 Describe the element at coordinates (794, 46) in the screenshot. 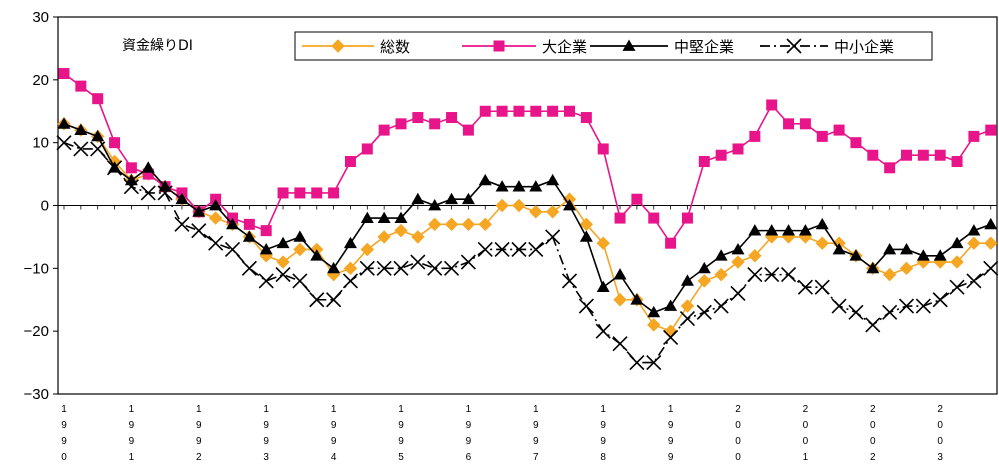

I see `legend-swatch-marker` at that location.